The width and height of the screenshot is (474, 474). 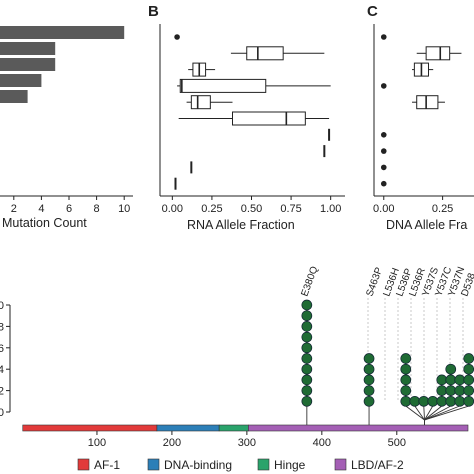 What do you see at coordinates (2, 392) in the screenshot?
I see `lollipop-y-tick-label: 2` at bounding box center [2, 392].